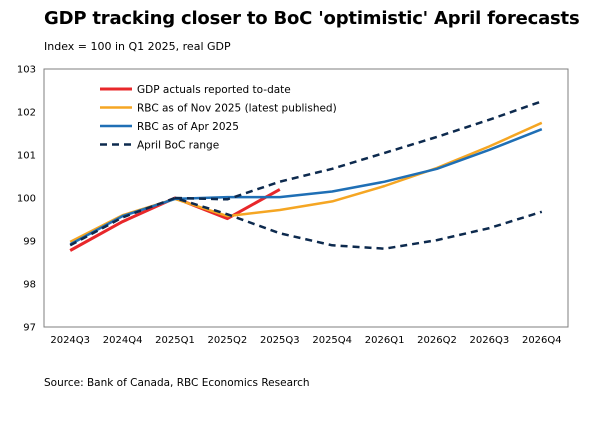  Describe the element at coordinates (332, 340) in the screenshot. I see `x-tick-label: 2025Q4` at that location.